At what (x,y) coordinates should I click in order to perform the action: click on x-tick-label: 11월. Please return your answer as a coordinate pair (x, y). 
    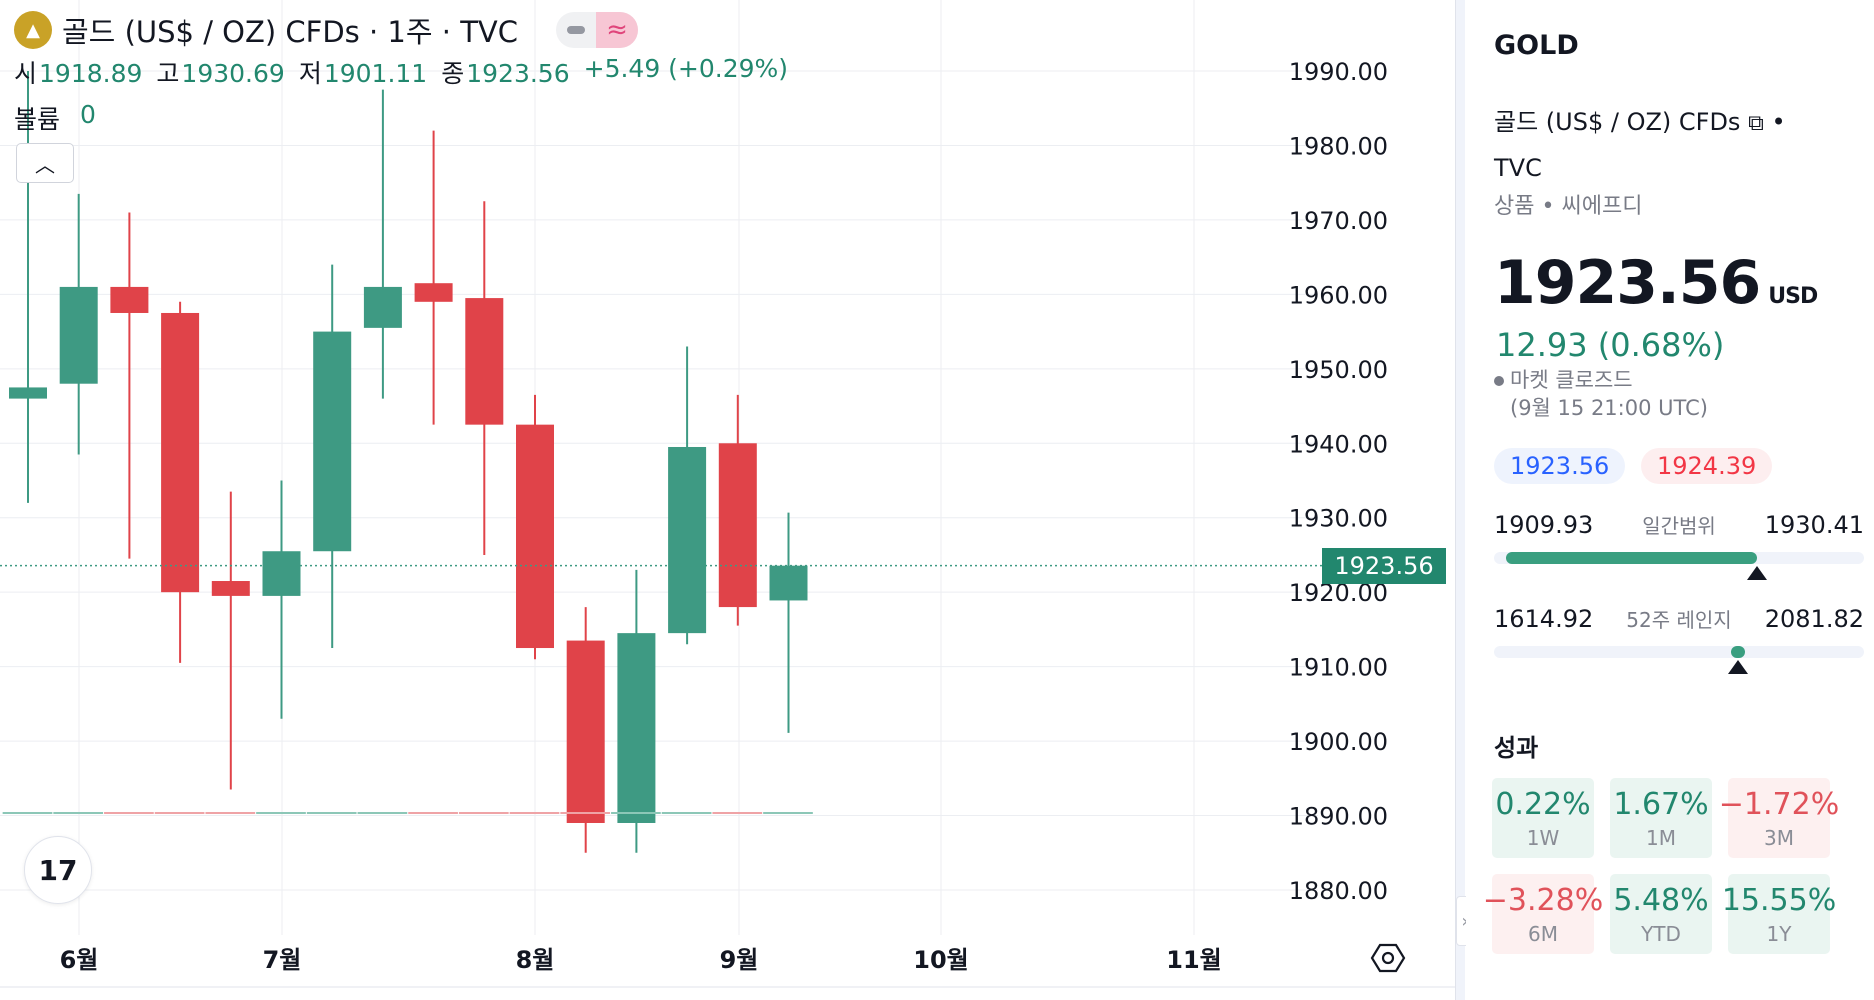
    Looking at the image, I should click on (1193, 960).